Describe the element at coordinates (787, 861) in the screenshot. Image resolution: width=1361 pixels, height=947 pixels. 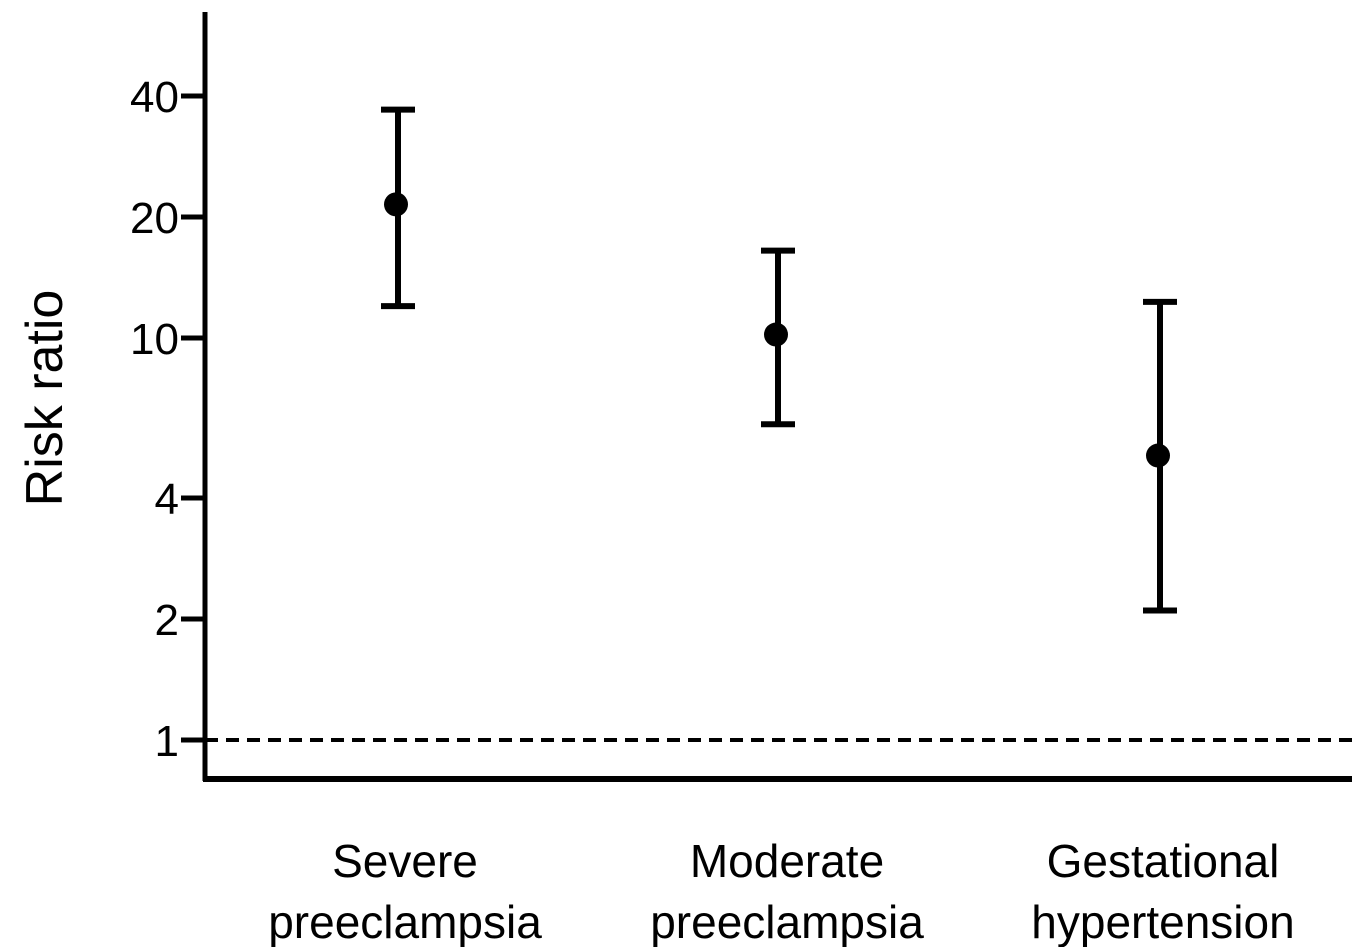
I see `category-label-line1: Moderate` at that location.